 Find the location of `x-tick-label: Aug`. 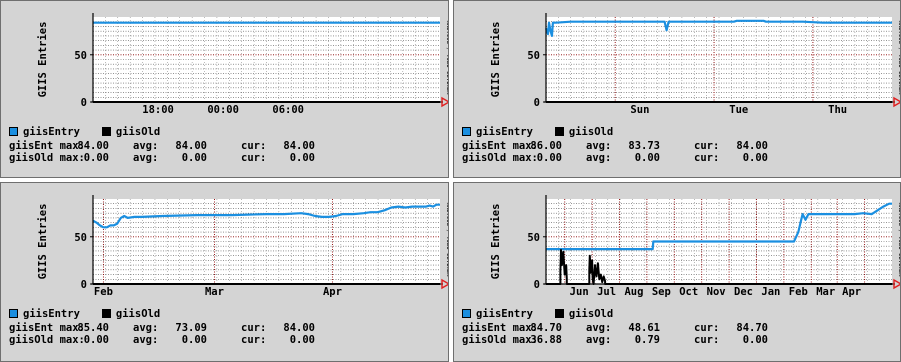

x-tick-label: Aug is located at coordinates (633, 292).